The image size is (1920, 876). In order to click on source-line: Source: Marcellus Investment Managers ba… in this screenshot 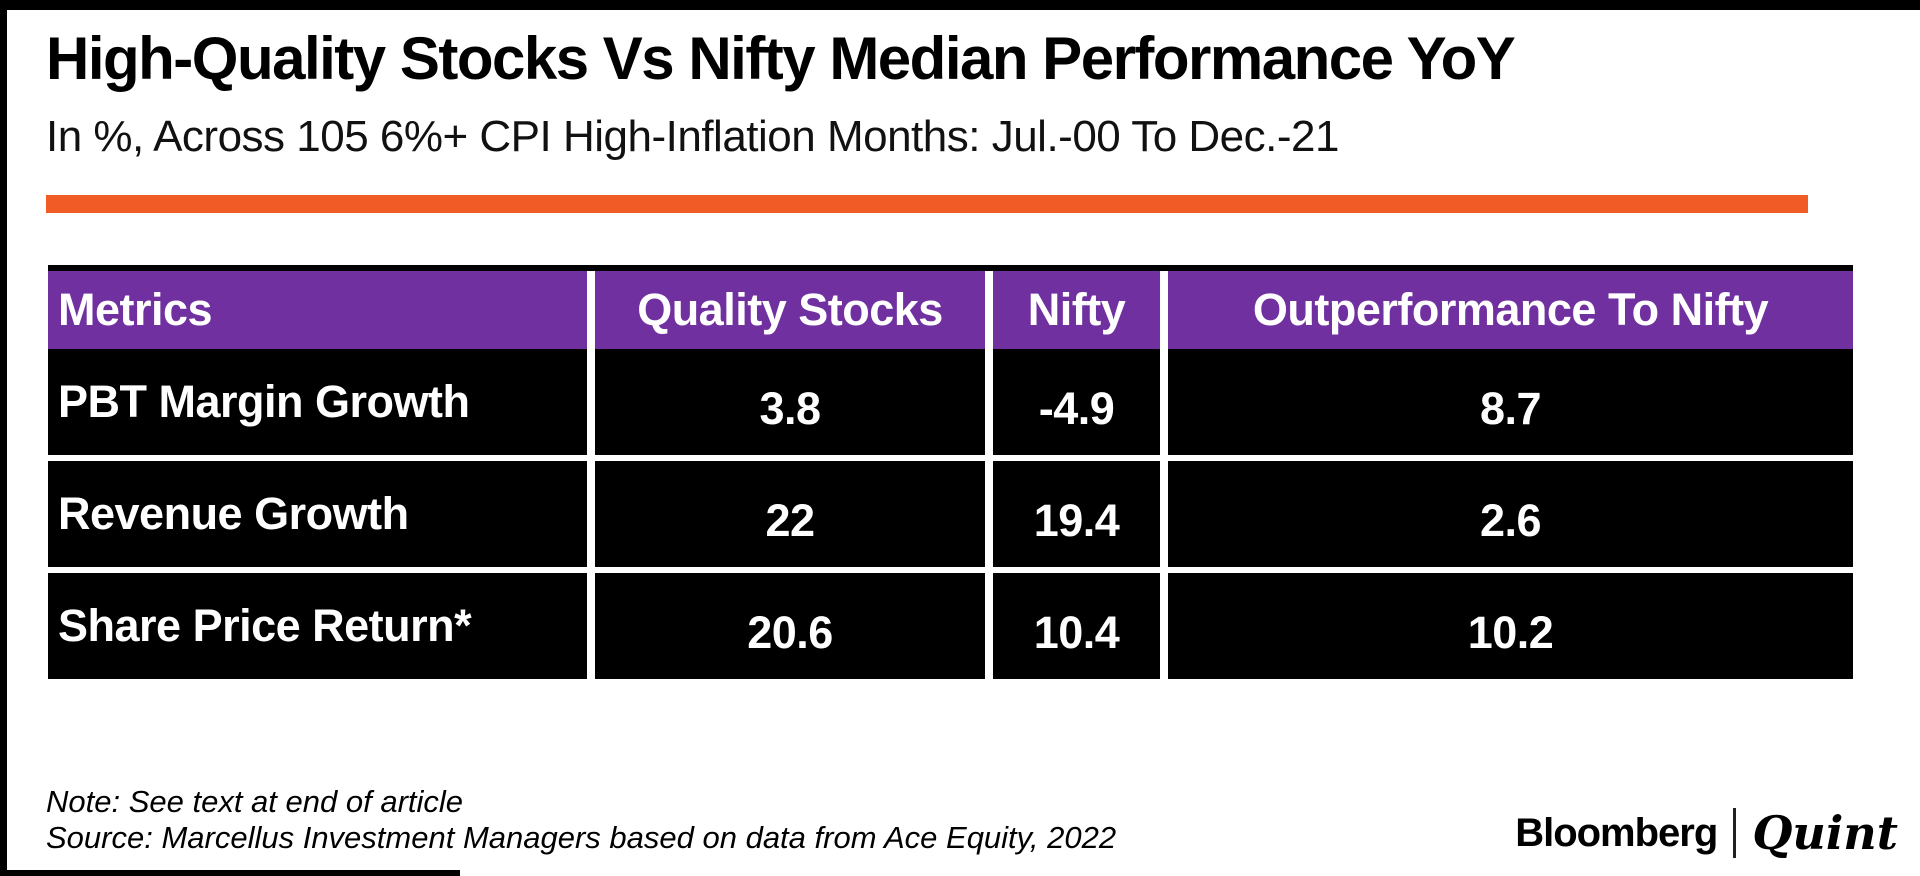, I will do `click(581, 837)`.